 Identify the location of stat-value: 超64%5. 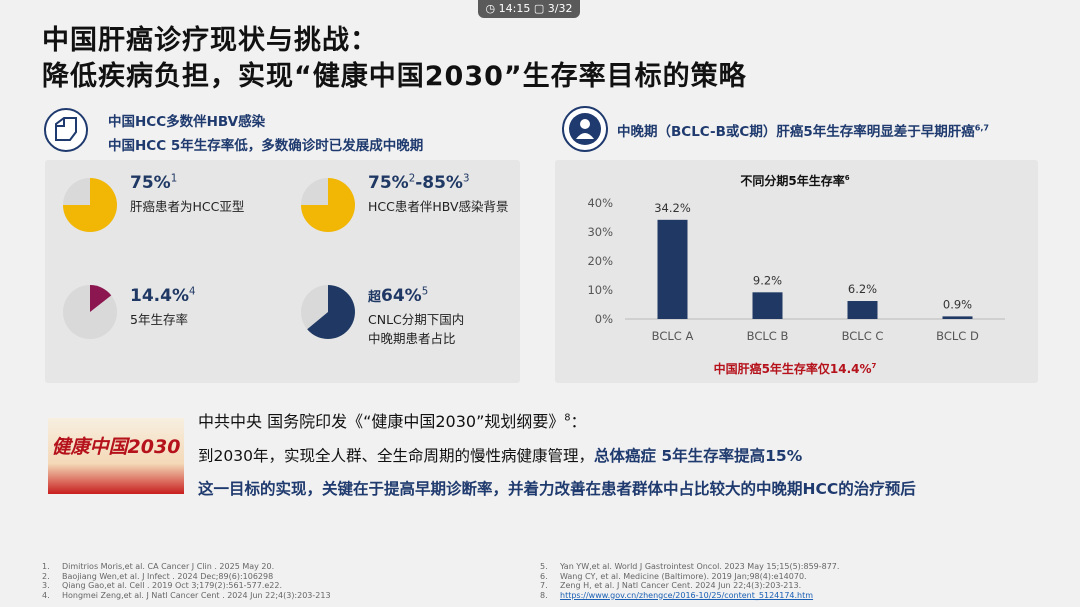
(416, 296).